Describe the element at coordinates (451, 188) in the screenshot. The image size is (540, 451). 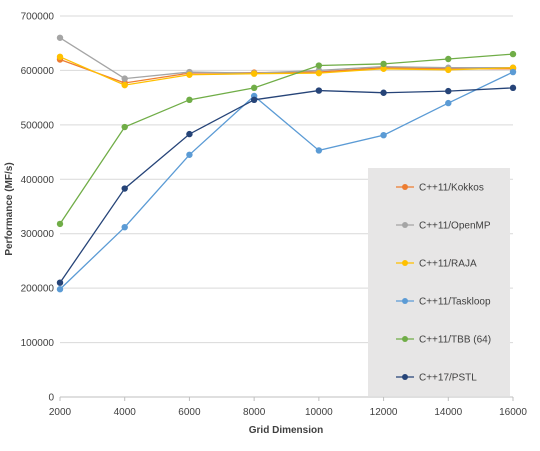
I see `legend-label: C++11/Kokkos` at that location.